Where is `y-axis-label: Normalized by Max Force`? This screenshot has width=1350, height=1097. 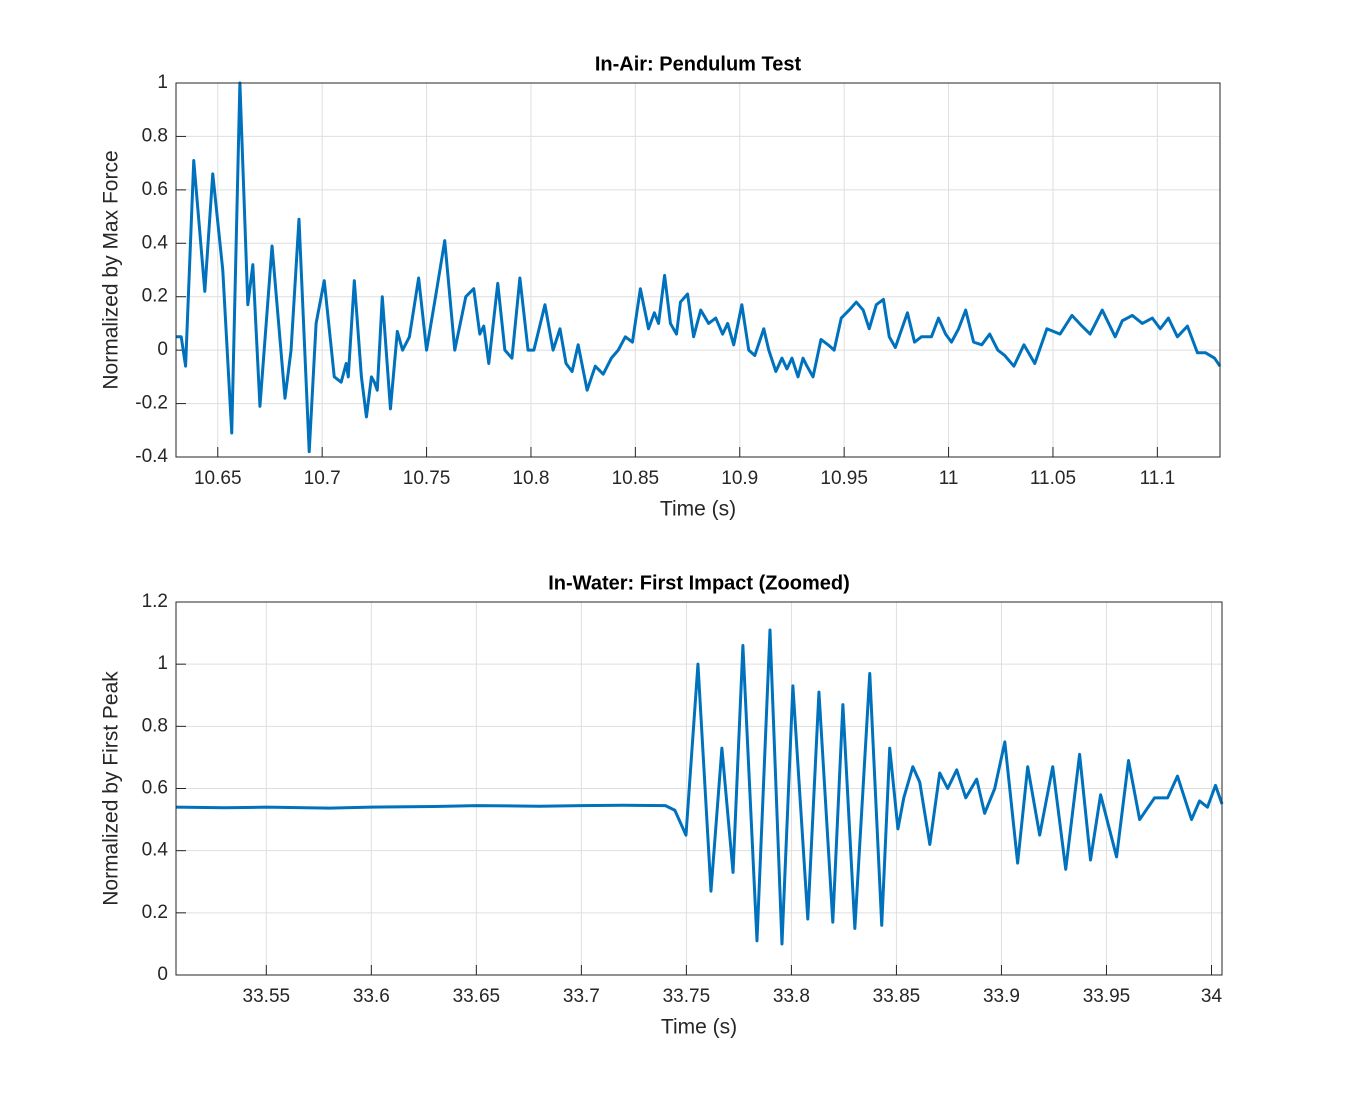 y-axis-label: Normalized by Max Force is located at coordinates (111, 269).